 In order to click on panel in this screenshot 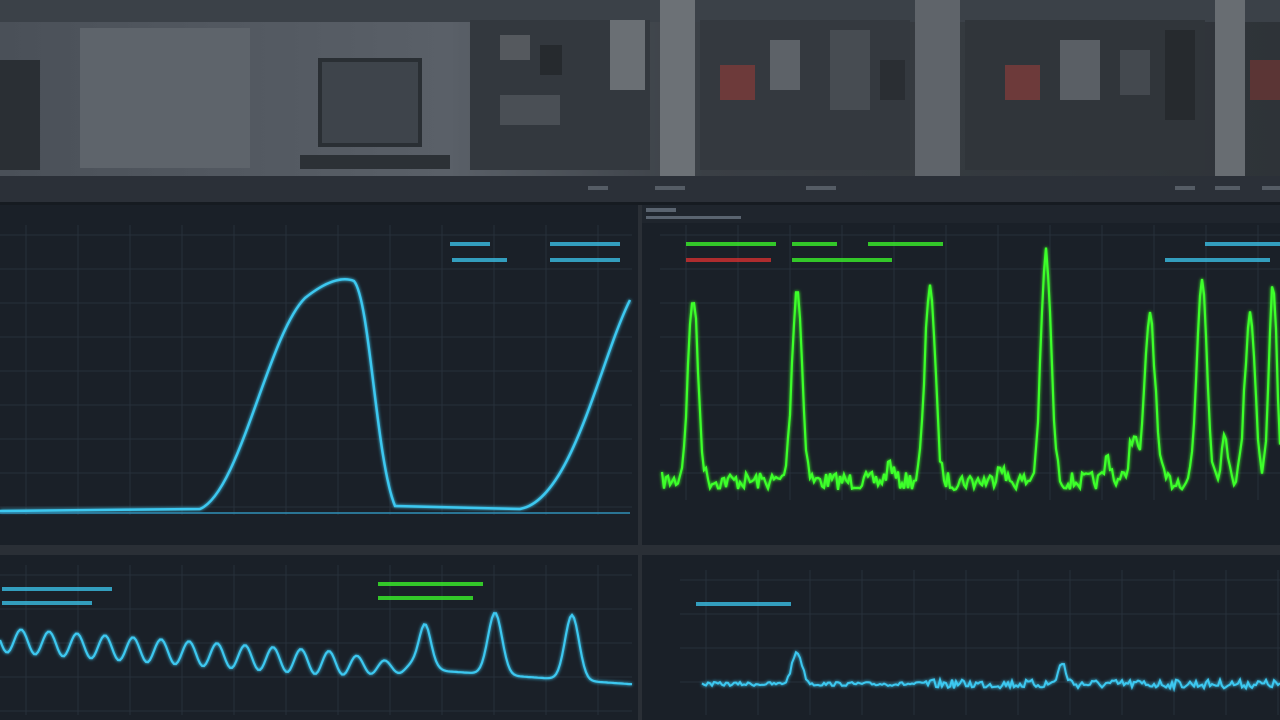, I will do `click(319, 637)`.